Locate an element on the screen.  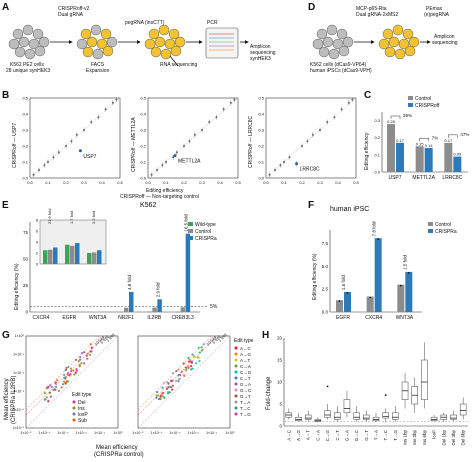
b-ylabel-3: CRISPRoff — LRRC8C is located at coordinates (251, 141).